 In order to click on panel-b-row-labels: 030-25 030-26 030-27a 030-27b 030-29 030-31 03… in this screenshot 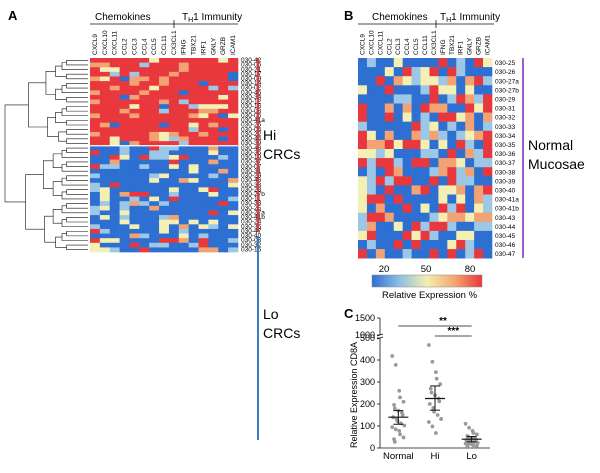, I will do `click(507, 159)`.